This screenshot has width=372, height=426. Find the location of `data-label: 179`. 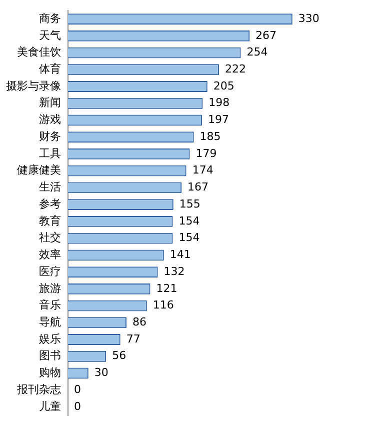

data-label: 179 is located at coordinates (206, 153).